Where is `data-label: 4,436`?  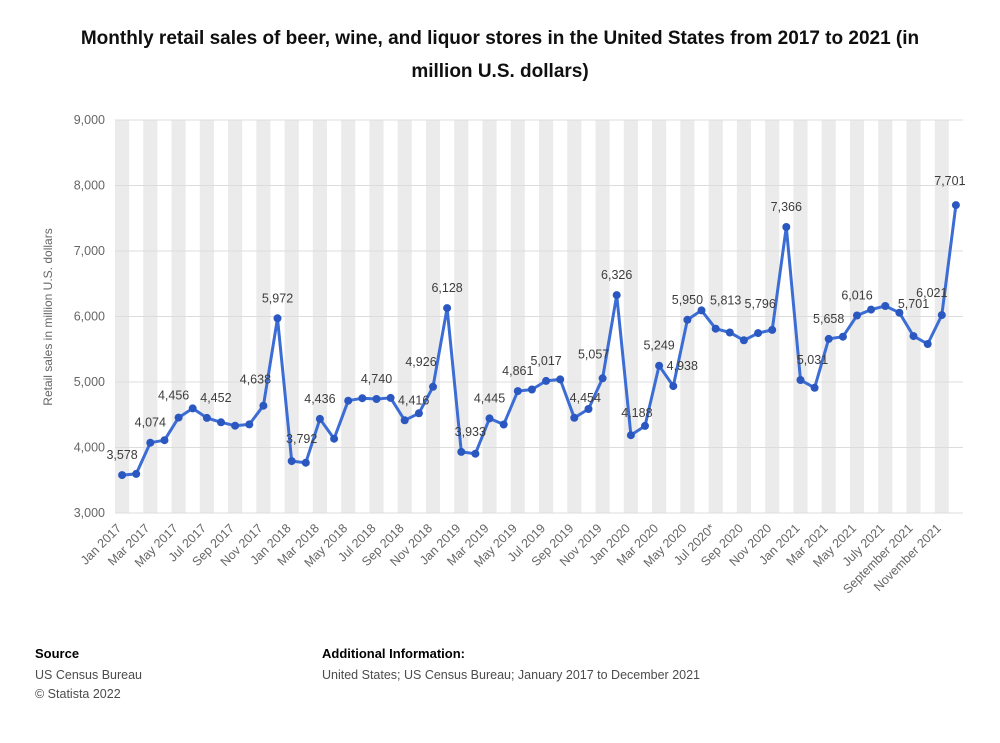 data-label: 4,436 is located at coordinates (319, 399).